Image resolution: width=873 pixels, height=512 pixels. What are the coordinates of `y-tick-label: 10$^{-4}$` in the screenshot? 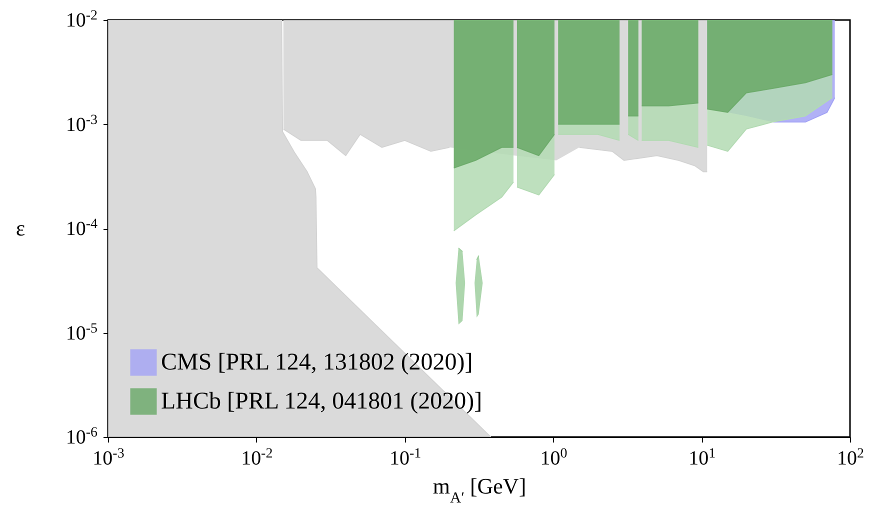 It's located at (82, 228).